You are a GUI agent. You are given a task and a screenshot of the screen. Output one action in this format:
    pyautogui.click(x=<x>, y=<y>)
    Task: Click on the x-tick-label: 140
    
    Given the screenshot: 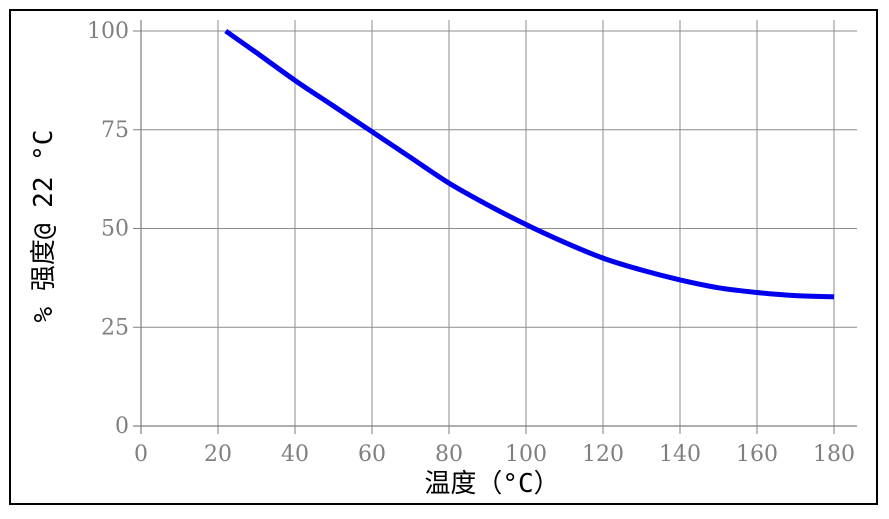 What is the action you would take?
    pyautogui.click(x=680, y=454)
    